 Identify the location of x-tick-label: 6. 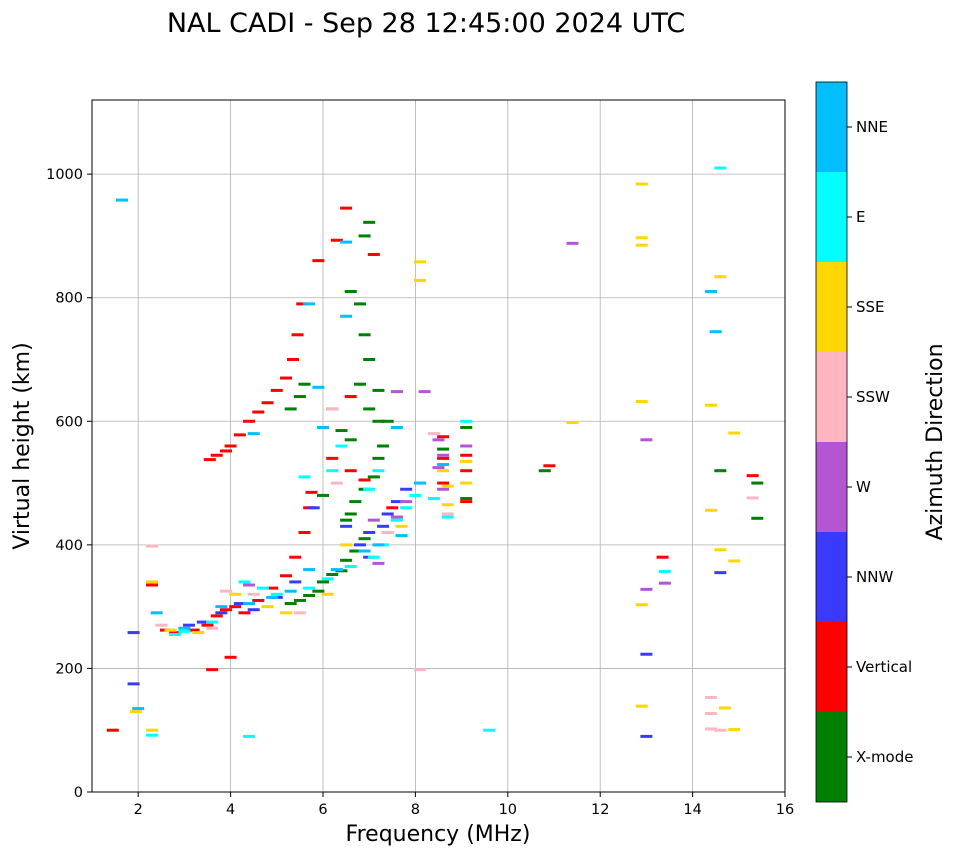
(322, 810).